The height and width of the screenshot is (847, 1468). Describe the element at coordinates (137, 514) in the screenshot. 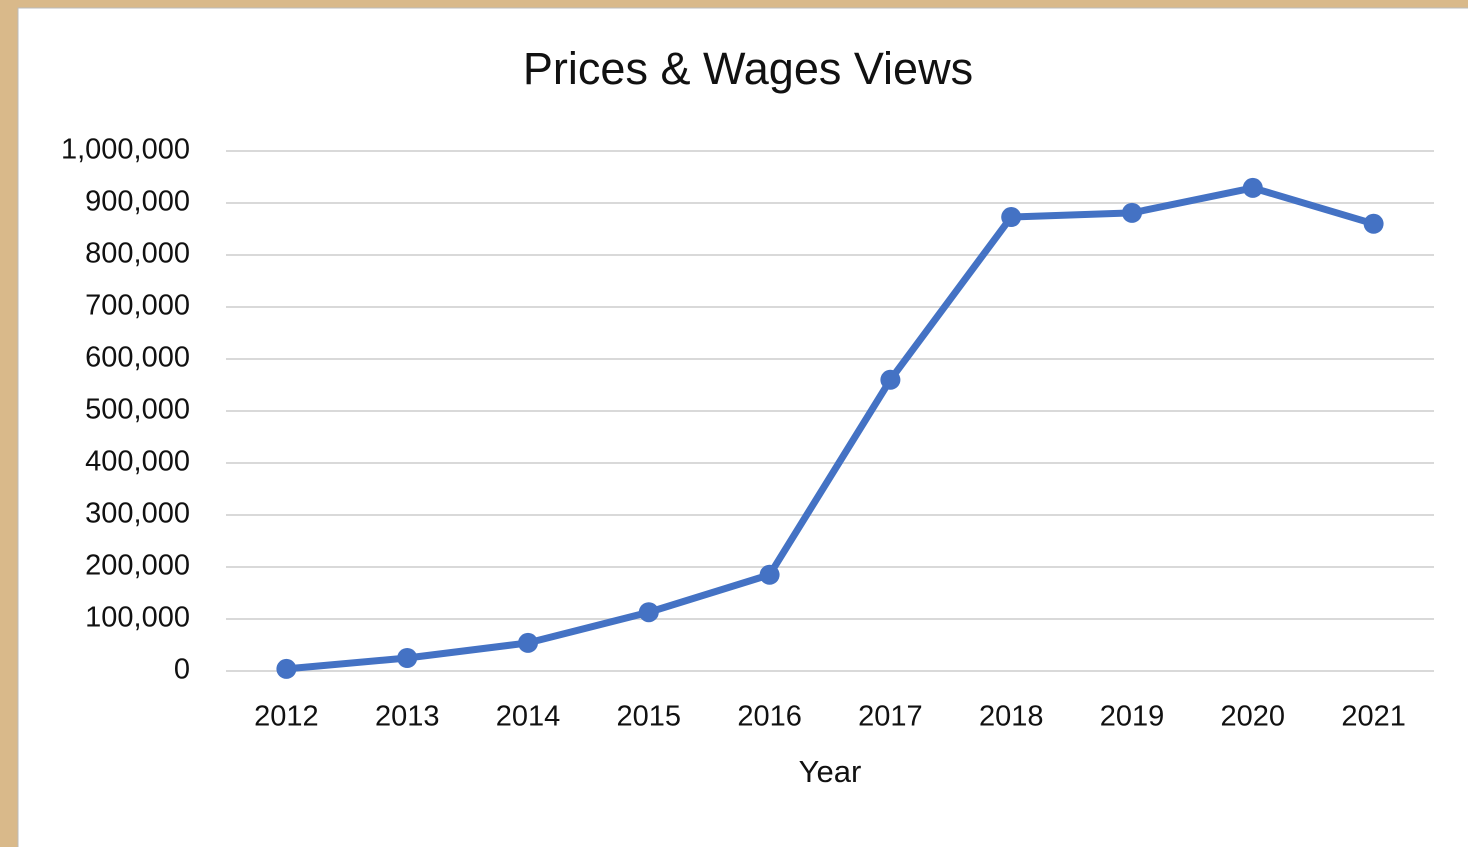

I see `y-tick-label: 300,000` at that location.